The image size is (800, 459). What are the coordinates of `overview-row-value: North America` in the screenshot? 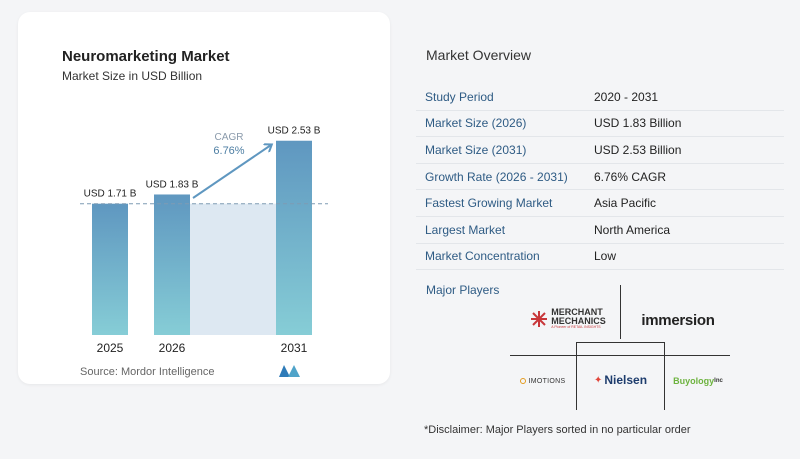 It's located at (632, 229).